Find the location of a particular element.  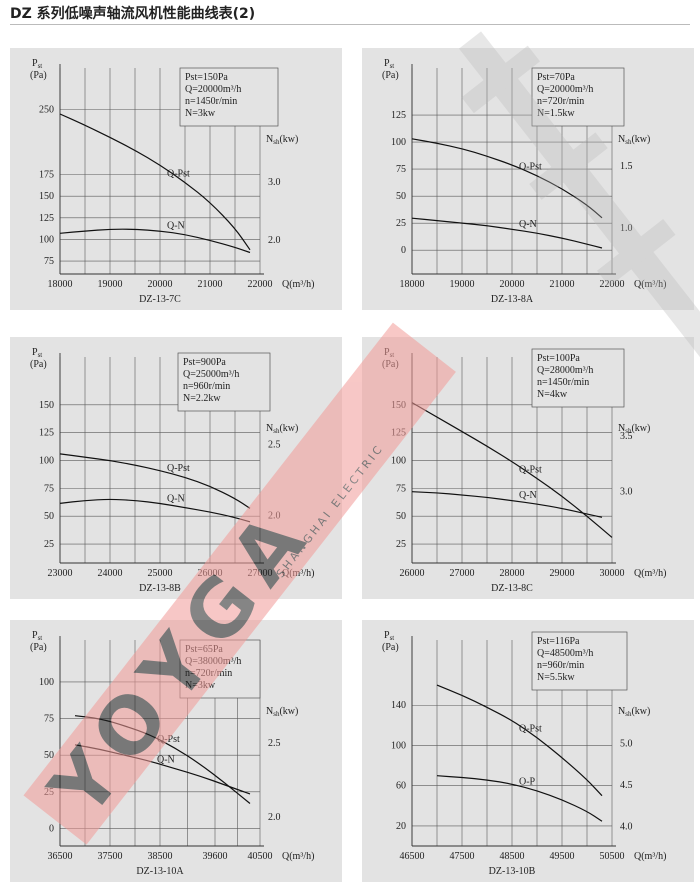

chart-title: DZ-13-8A is located at coordinates (512, 299).